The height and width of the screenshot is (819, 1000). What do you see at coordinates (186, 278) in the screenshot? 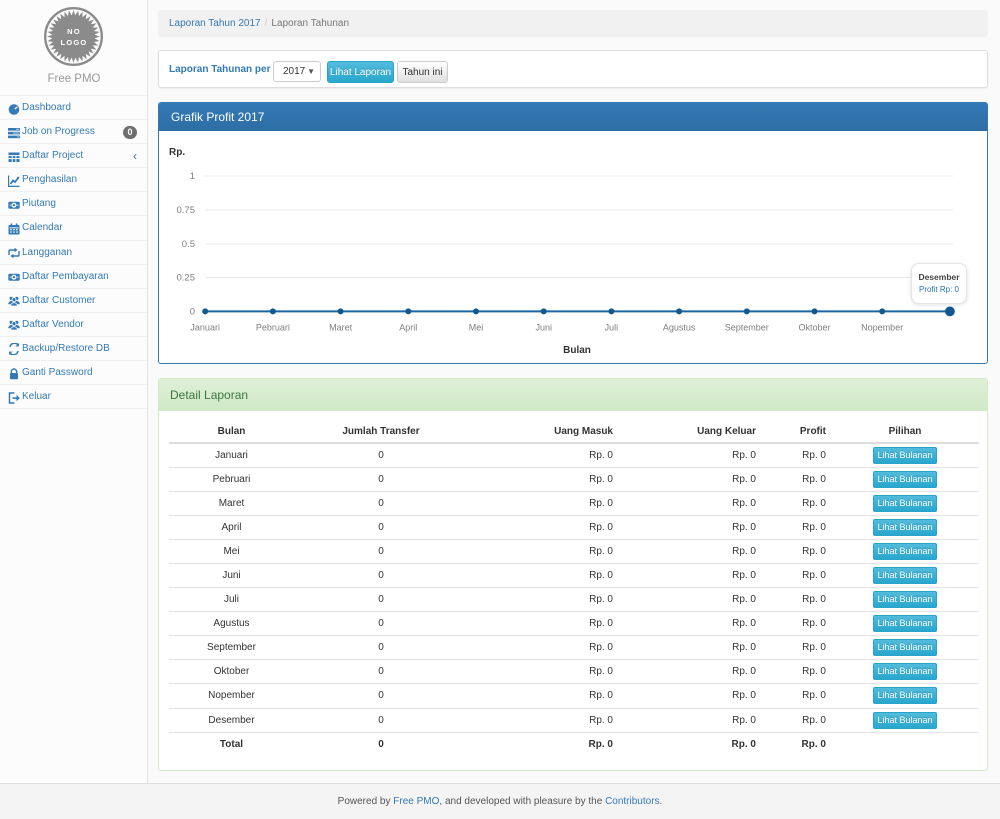
I see `svg-text: 0.25` at bounding box center [186, 278].